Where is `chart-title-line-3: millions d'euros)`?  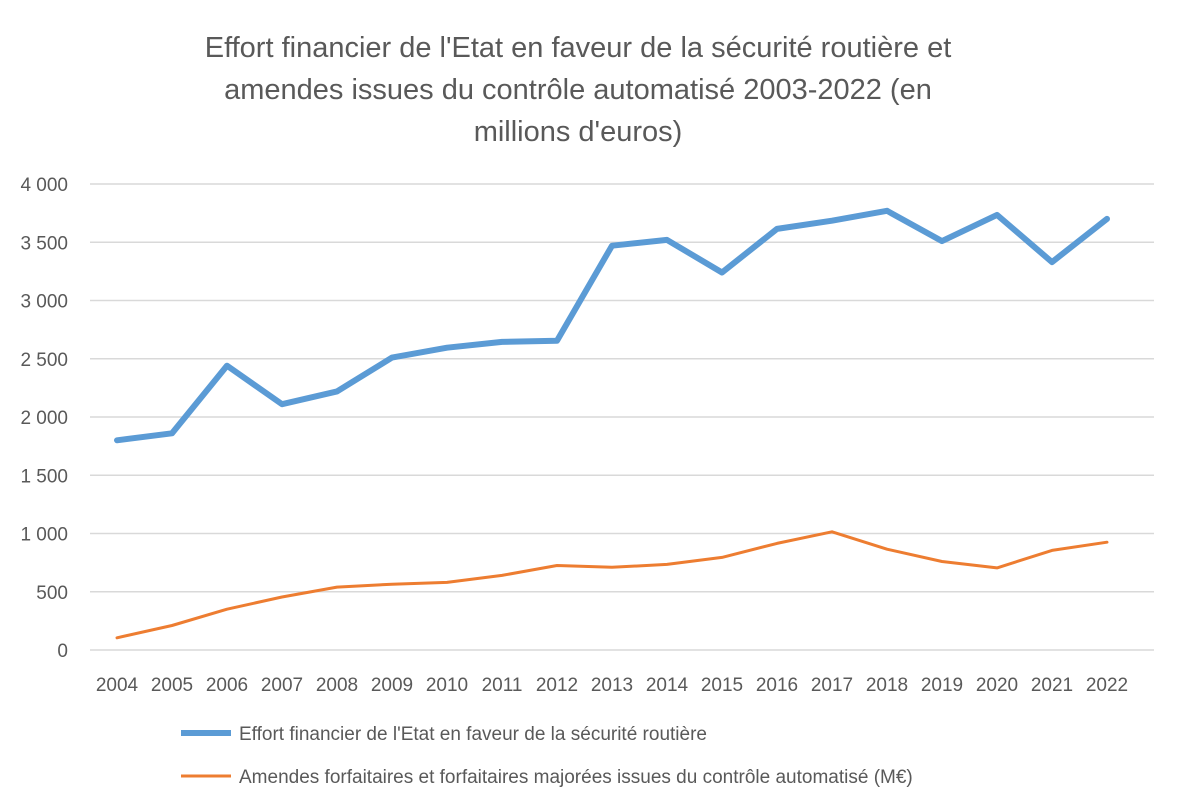
chart-title-line-3: millions d'euros) is located at coordinates (578, 132).